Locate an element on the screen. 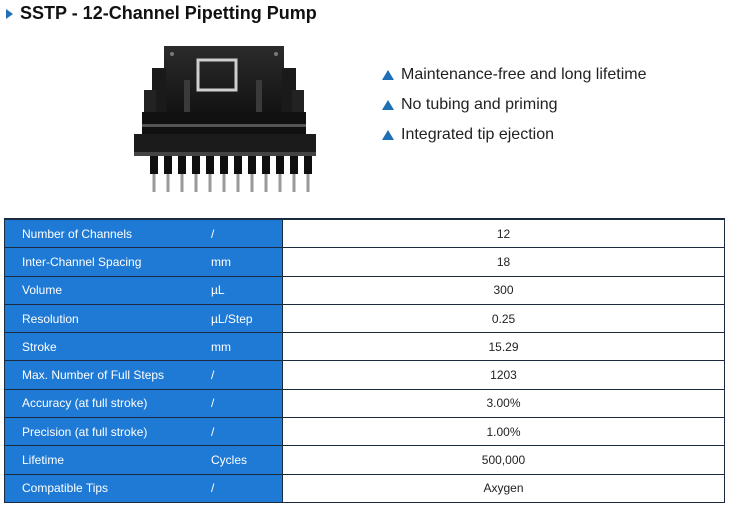 This screenshot has height=515, width=730. title-marker-icon is located at coordinates (9, 13).